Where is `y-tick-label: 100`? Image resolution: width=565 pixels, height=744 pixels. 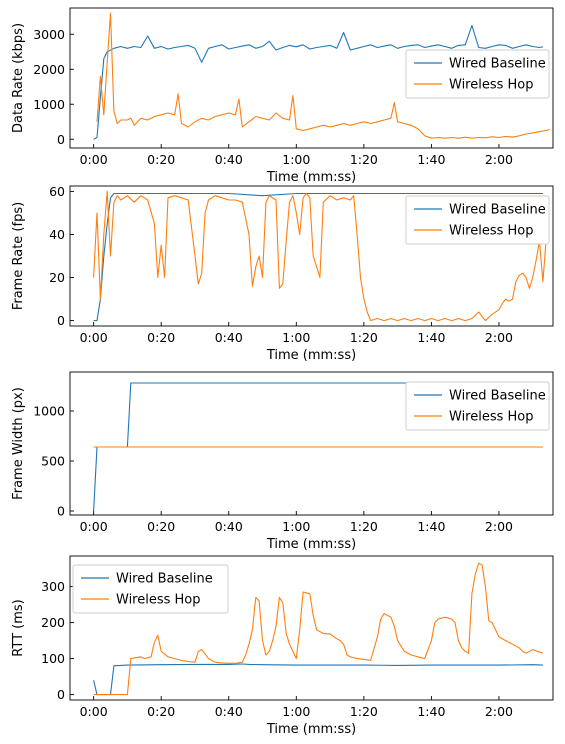 y-tick-label: 100 is located at coordinates (53, 658).